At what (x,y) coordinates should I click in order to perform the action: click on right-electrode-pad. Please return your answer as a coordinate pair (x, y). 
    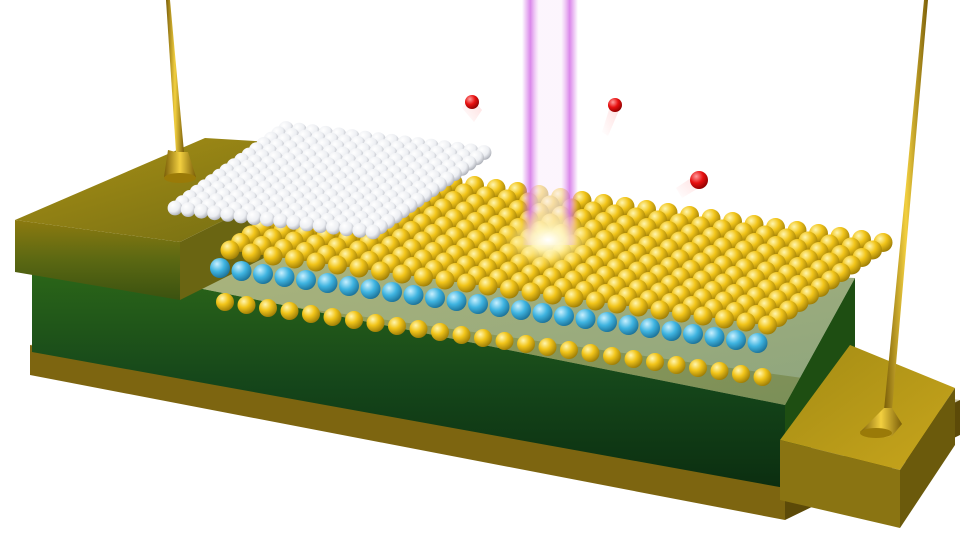
    Looking at the image, I should click on (867, 436).